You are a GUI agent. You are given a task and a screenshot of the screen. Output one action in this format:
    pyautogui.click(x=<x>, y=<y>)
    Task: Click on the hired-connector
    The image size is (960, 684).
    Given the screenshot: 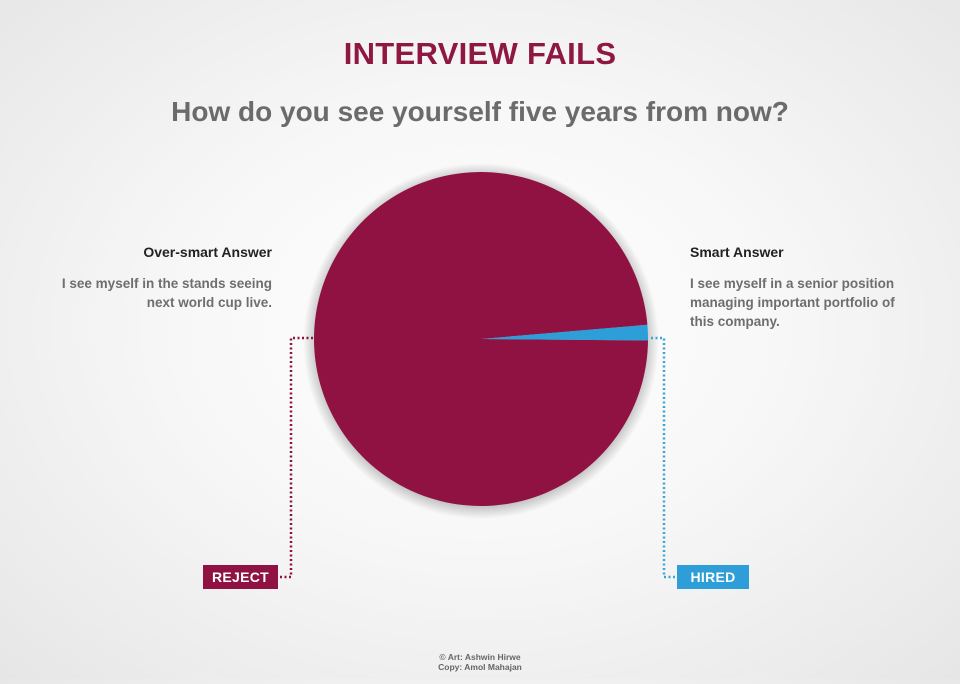 What is the action you would take?
    pyautogui.click(x=663, y=457)
    